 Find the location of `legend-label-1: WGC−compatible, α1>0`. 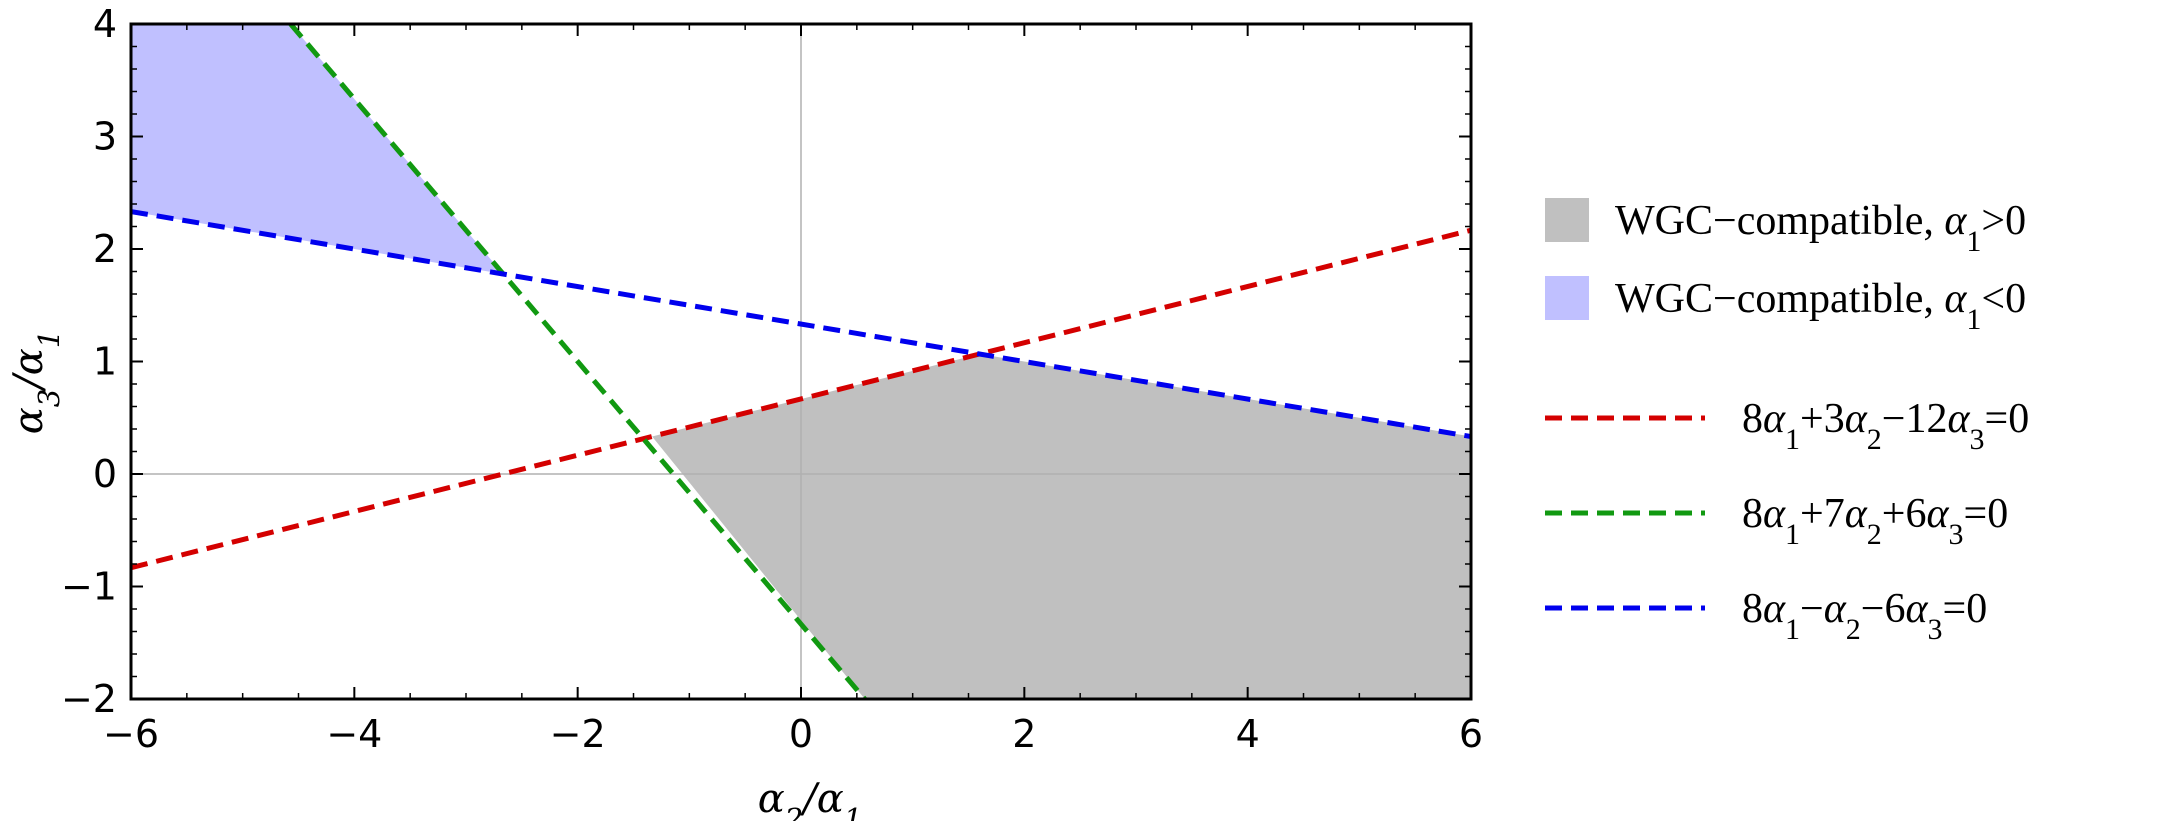

legend-label-1: WGC−compatible, α1>0 is located at coordinates (1820, 228).